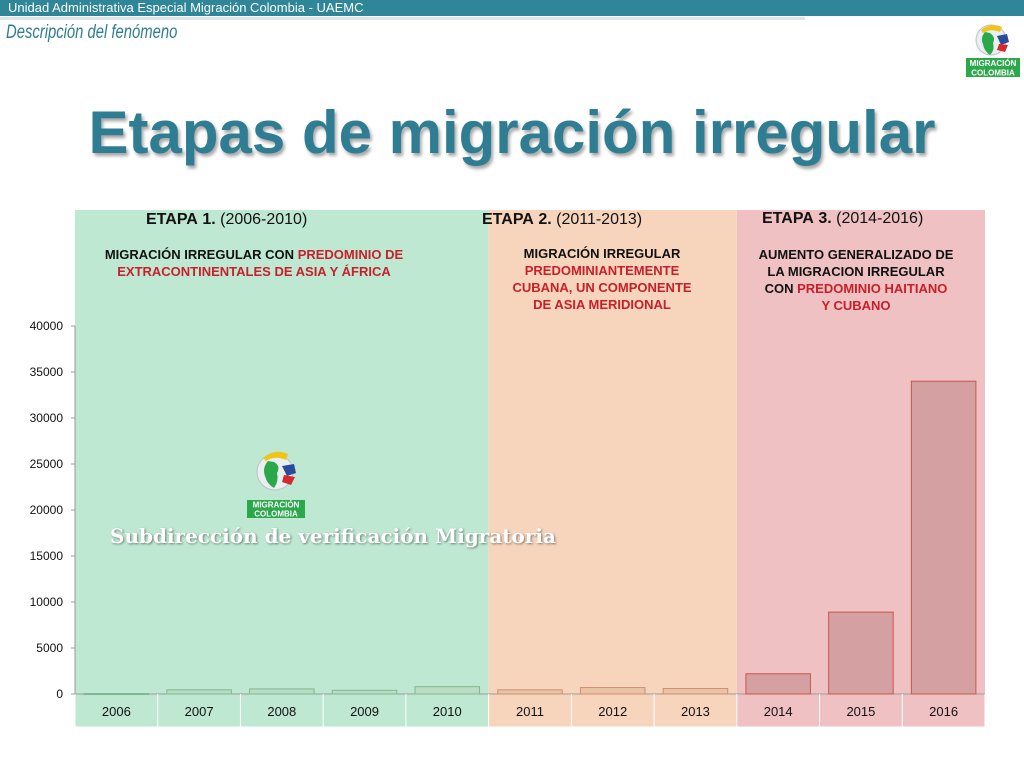  I want to click on watermark-text: Subdirección de verificación Migratoria, so click(333, 536).